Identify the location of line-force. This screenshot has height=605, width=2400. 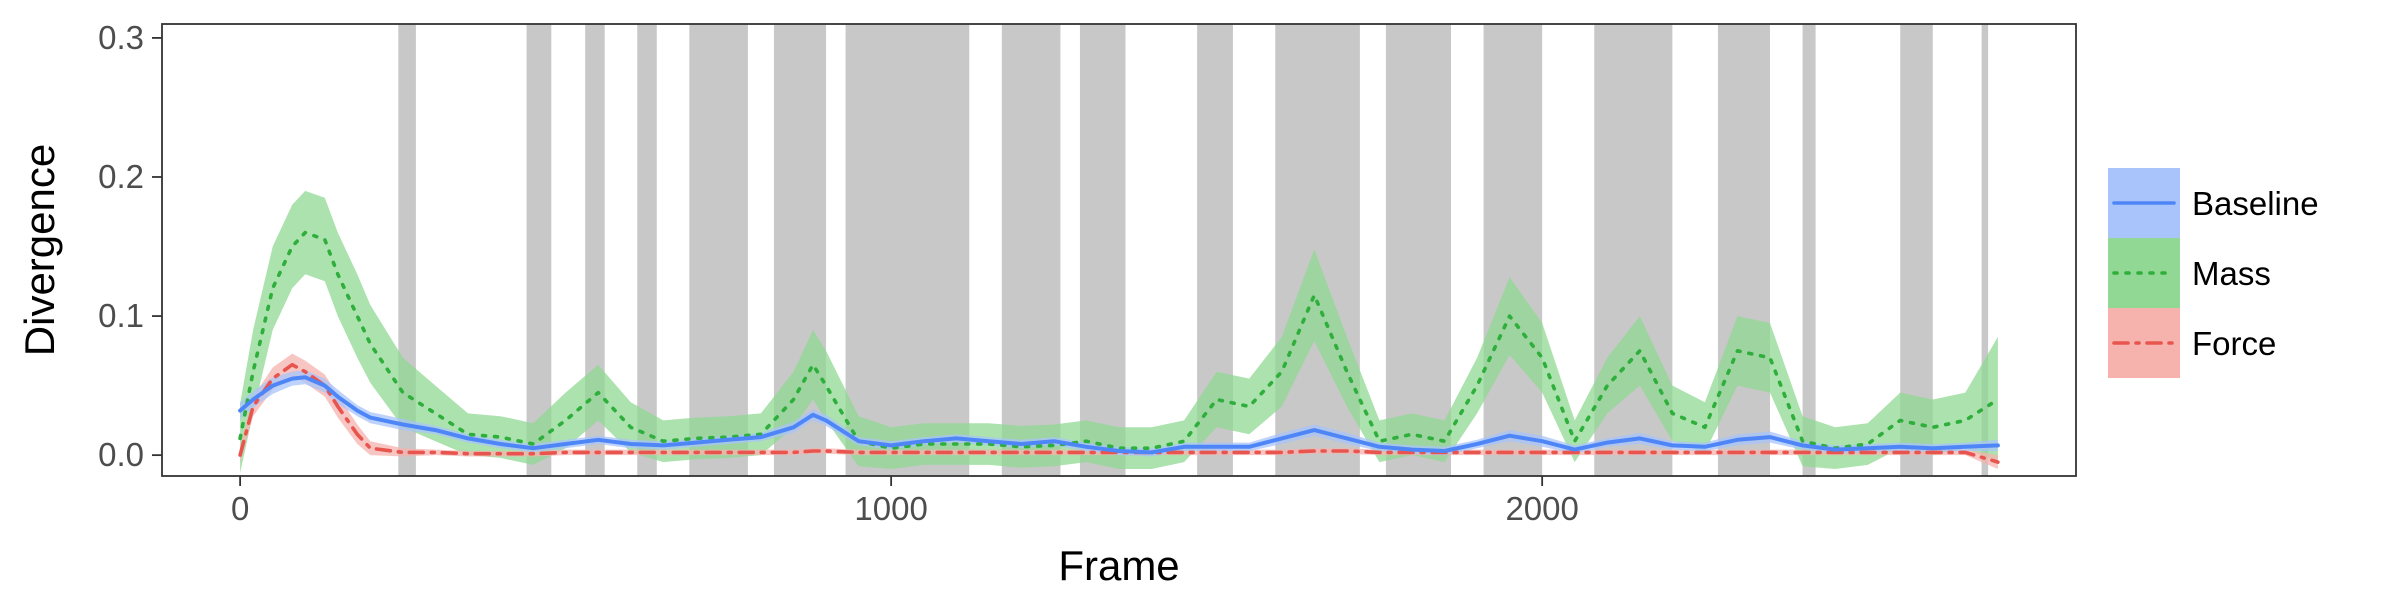
(1119, 413).